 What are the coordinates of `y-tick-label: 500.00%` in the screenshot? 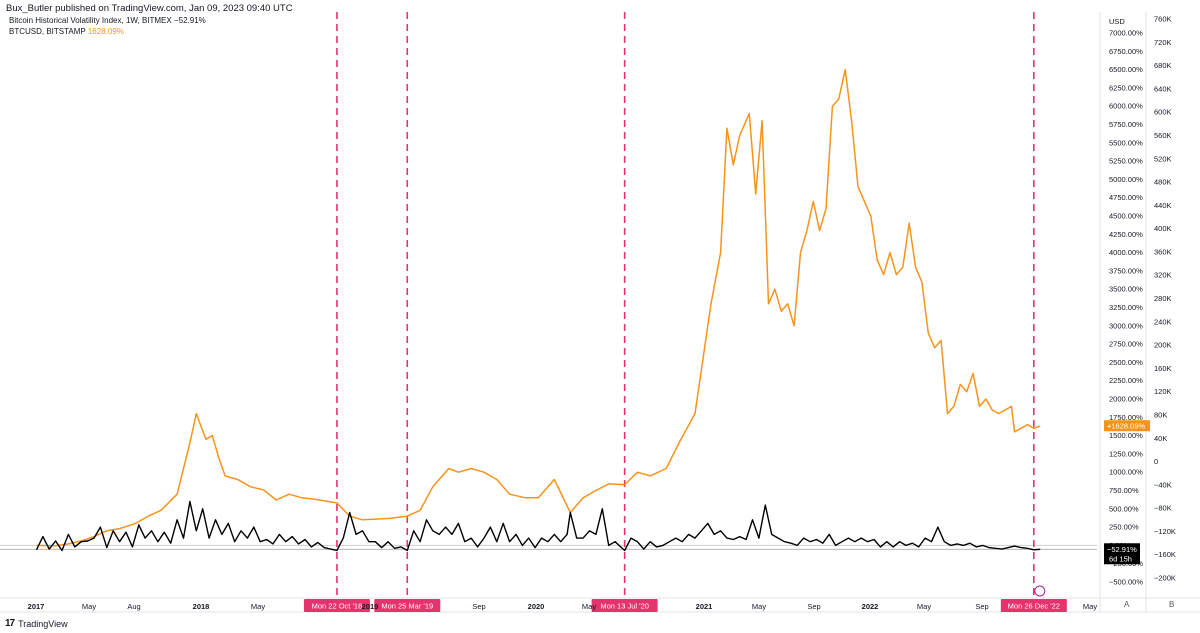 It's located at (1124, 508).